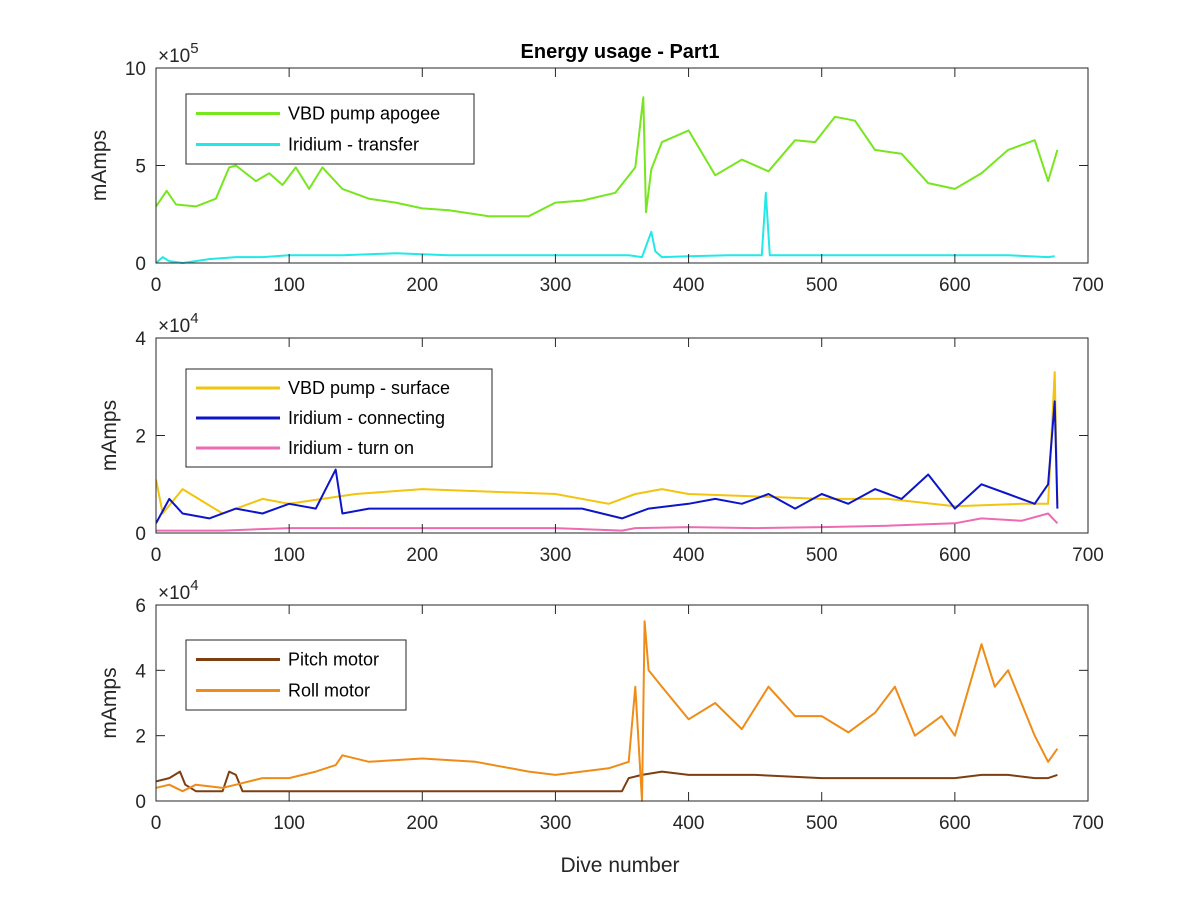  I want to click on legend-label: Iridium - turn on, so click(351, 448).